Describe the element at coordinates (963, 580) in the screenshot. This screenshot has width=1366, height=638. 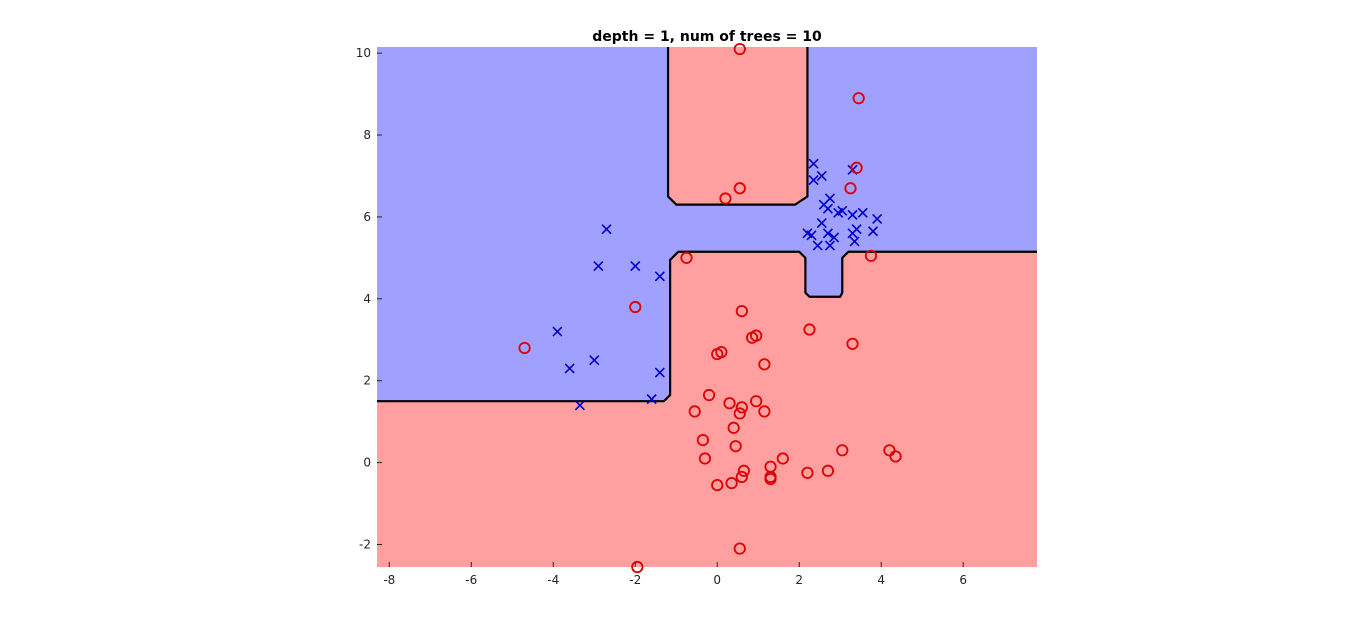
I see `x-tick-label: 6` at that location.